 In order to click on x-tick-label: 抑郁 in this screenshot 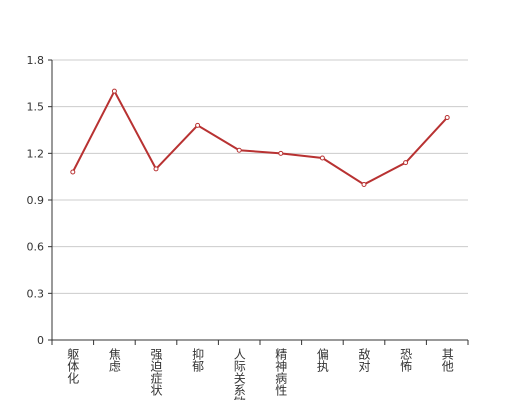, I will do `click(198, 360)`.